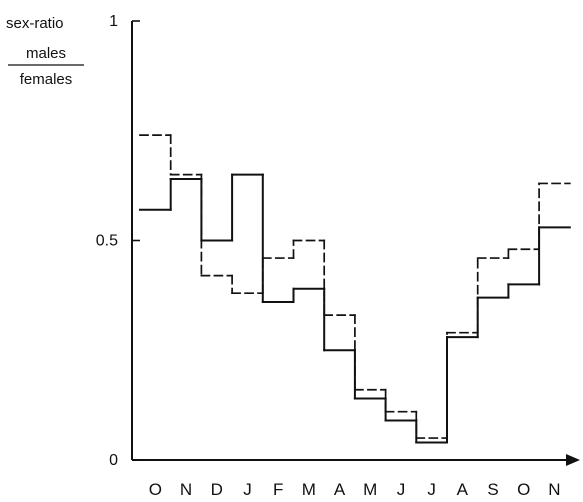 This screenshot has height=502, width=583. What do you see at coordinates (35, 23) in the screenshot?
I see `y-axis-title-top: sex-ratio` at bounding box center [35, 23].